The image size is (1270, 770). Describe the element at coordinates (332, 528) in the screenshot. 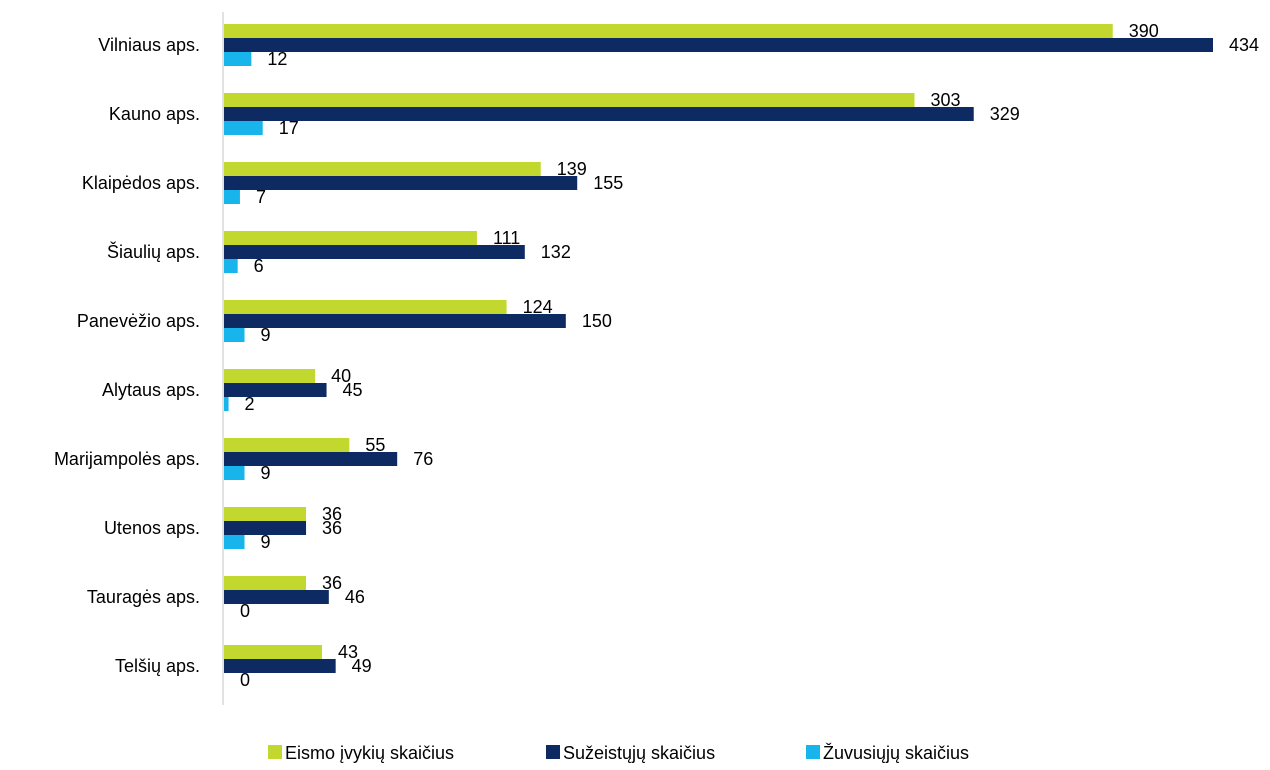

I see `value-label-suzeistuju-skaicius-utenos-aps: 36` at that location.